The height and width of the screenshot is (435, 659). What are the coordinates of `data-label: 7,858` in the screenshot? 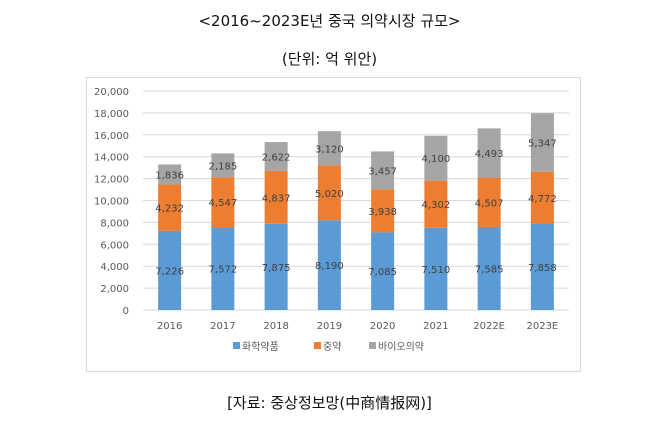 It's located at (542, 268).